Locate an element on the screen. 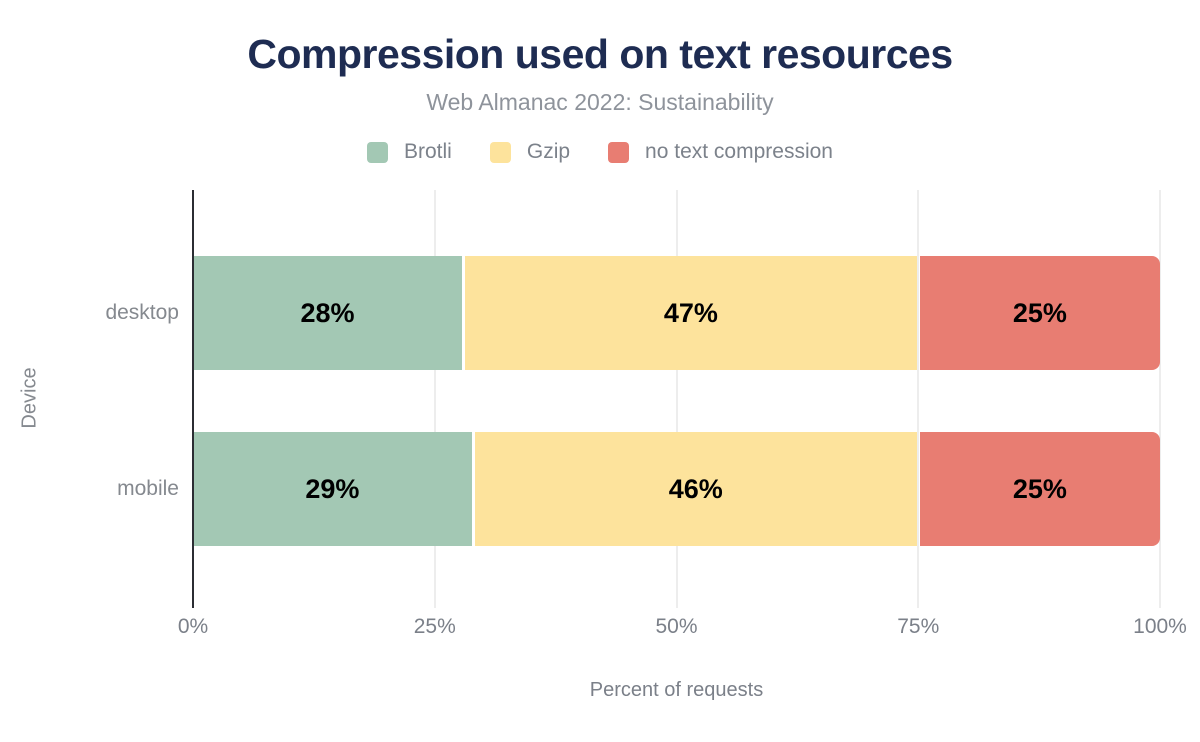 Image resolution: width=1200 pixels, height=742 pixels. bar-segment-mobile-gzip: 46% is located at coordinates (695, 489).